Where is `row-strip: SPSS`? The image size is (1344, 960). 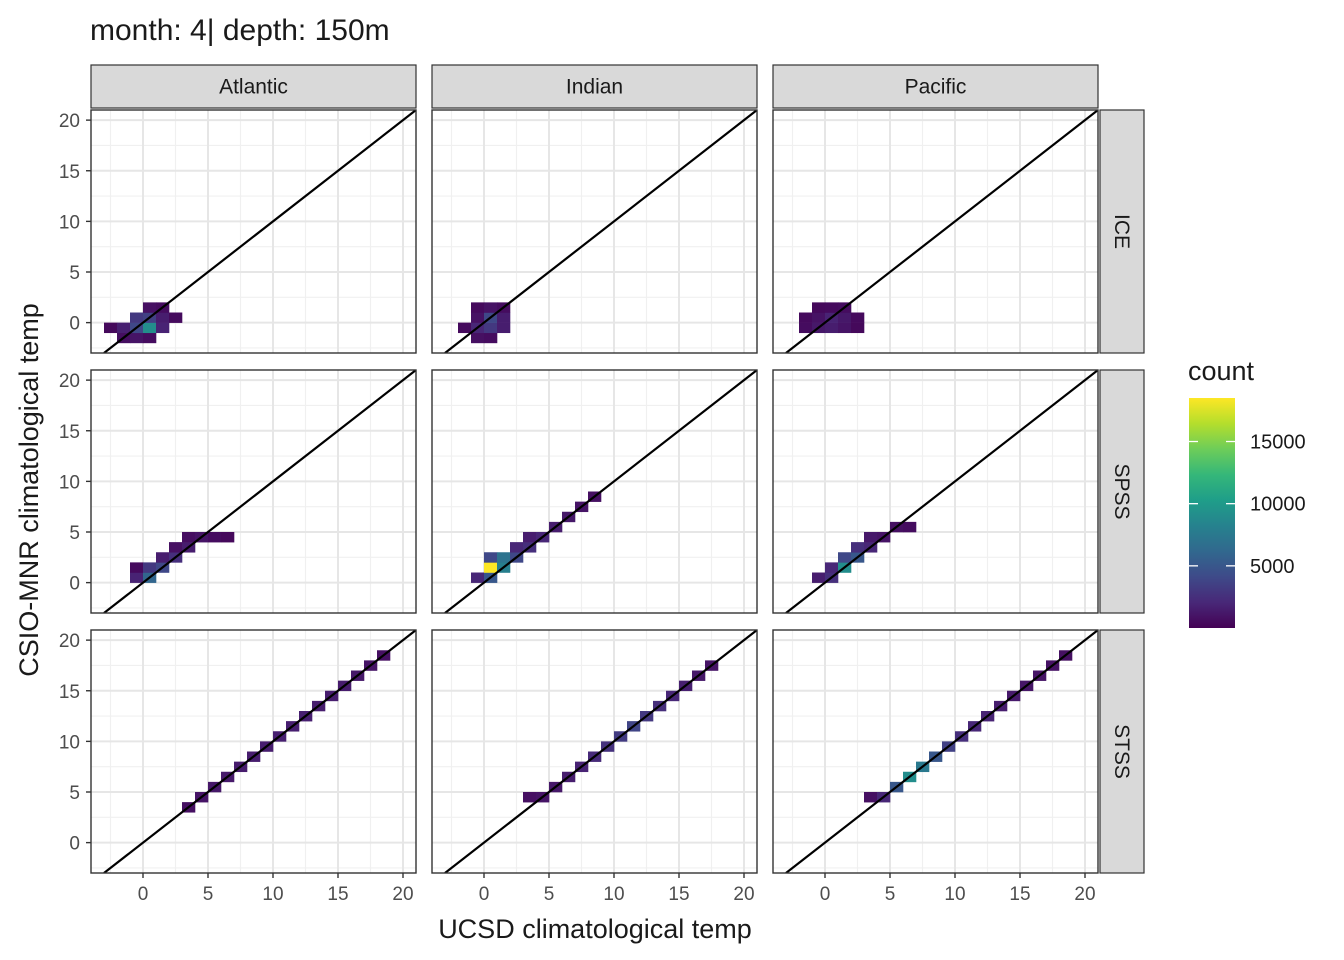
row-strip: SPSS is located at coordinates (1122, 491).